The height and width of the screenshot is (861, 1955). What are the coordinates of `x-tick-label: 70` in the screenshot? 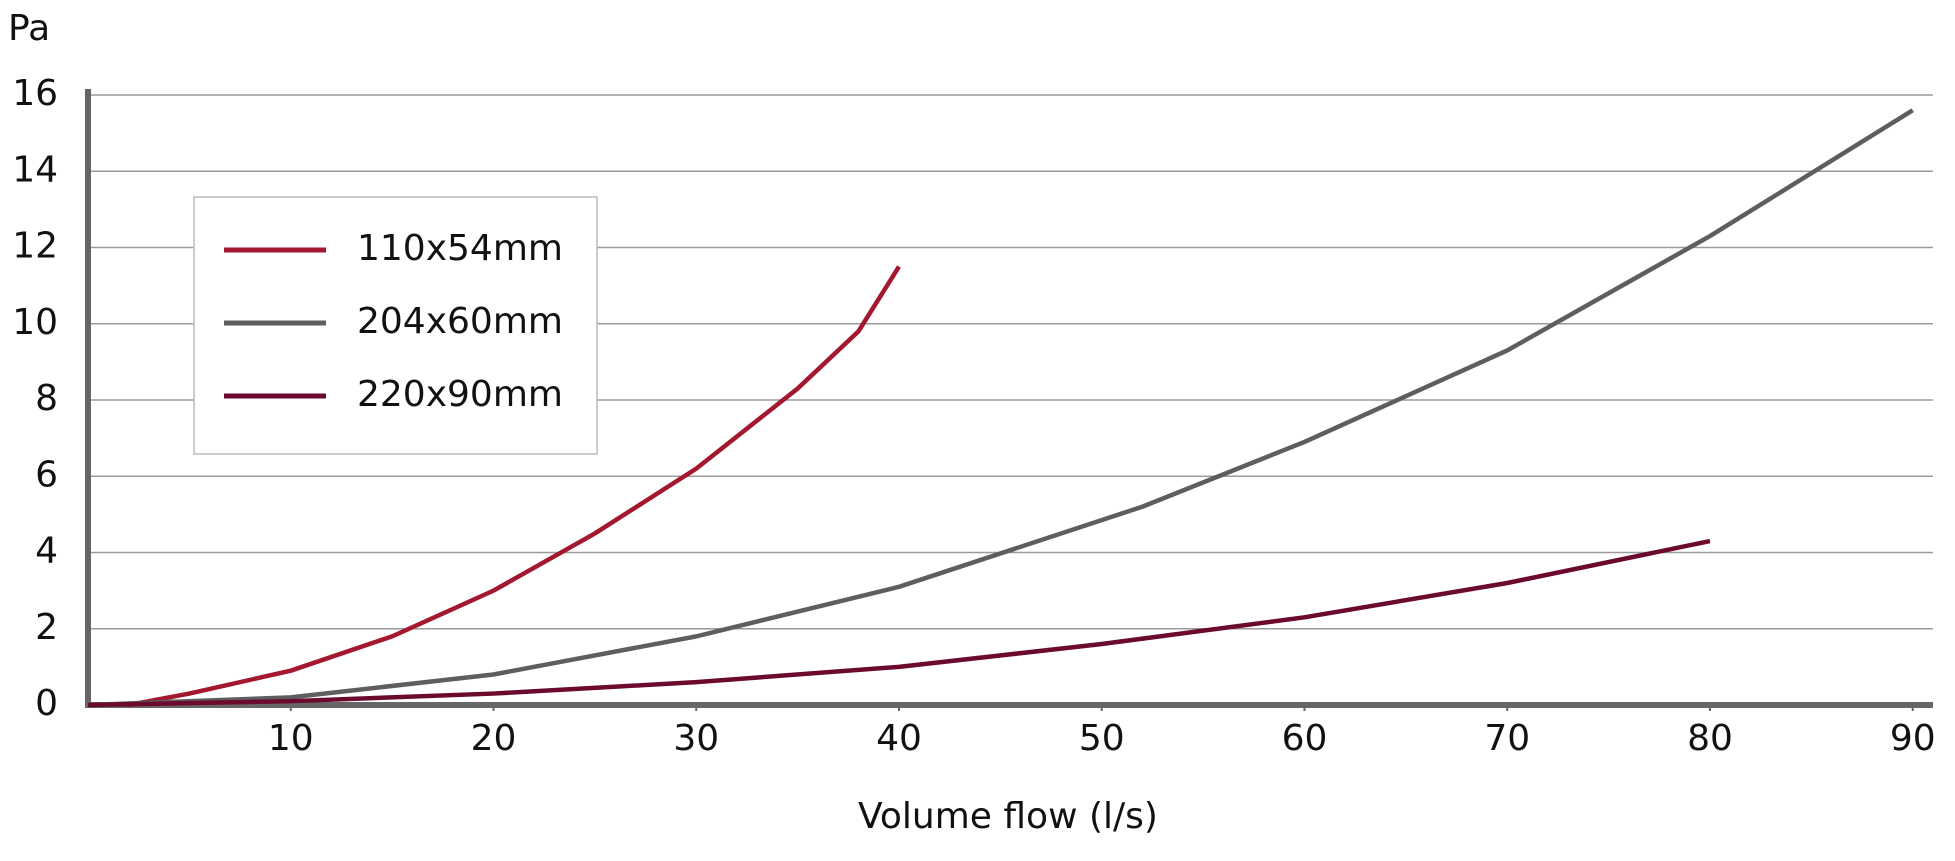 It's located at (1507, 738).